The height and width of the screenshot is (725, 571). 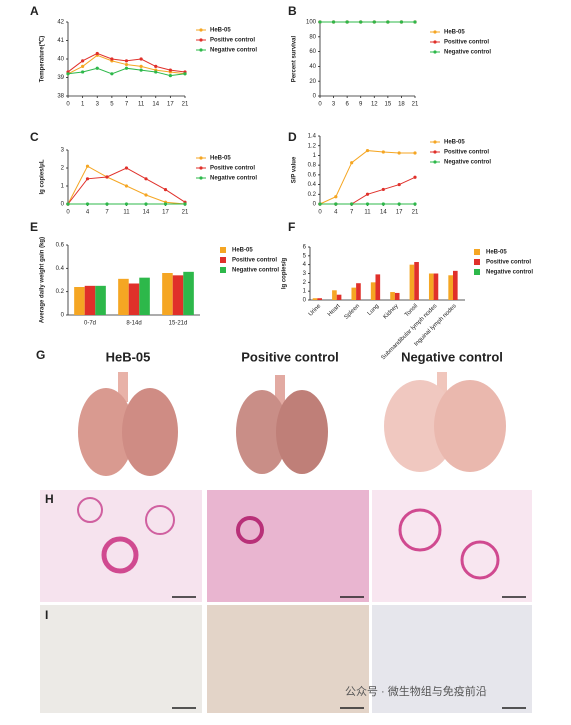 What do you see at coordinates (63, 151) in the screenshot?
I see `y-tick-label: 3` at bounding box center [63, 151].